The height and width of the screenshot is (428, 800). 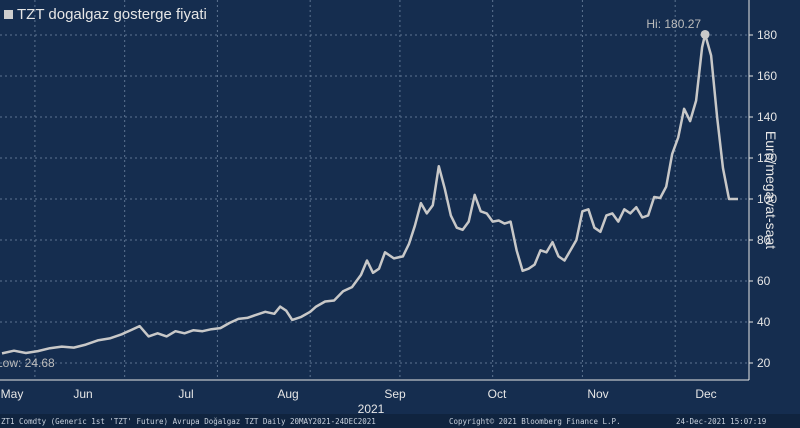 What do you see at coordinates (371, 409) in the screenshot?
I see `x-axis-year-label: 2021` at bounding box center [371, 409].